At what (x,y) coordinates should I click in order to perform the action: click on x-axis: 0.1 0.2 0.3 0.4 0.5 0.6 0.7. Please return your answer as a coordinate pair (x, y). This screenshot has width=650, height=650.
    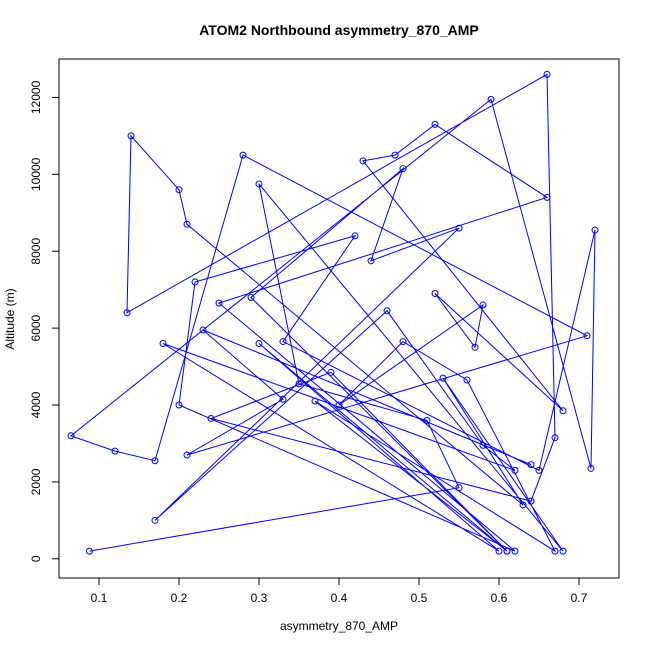
    Looking at the image, I should click on (339, 591).